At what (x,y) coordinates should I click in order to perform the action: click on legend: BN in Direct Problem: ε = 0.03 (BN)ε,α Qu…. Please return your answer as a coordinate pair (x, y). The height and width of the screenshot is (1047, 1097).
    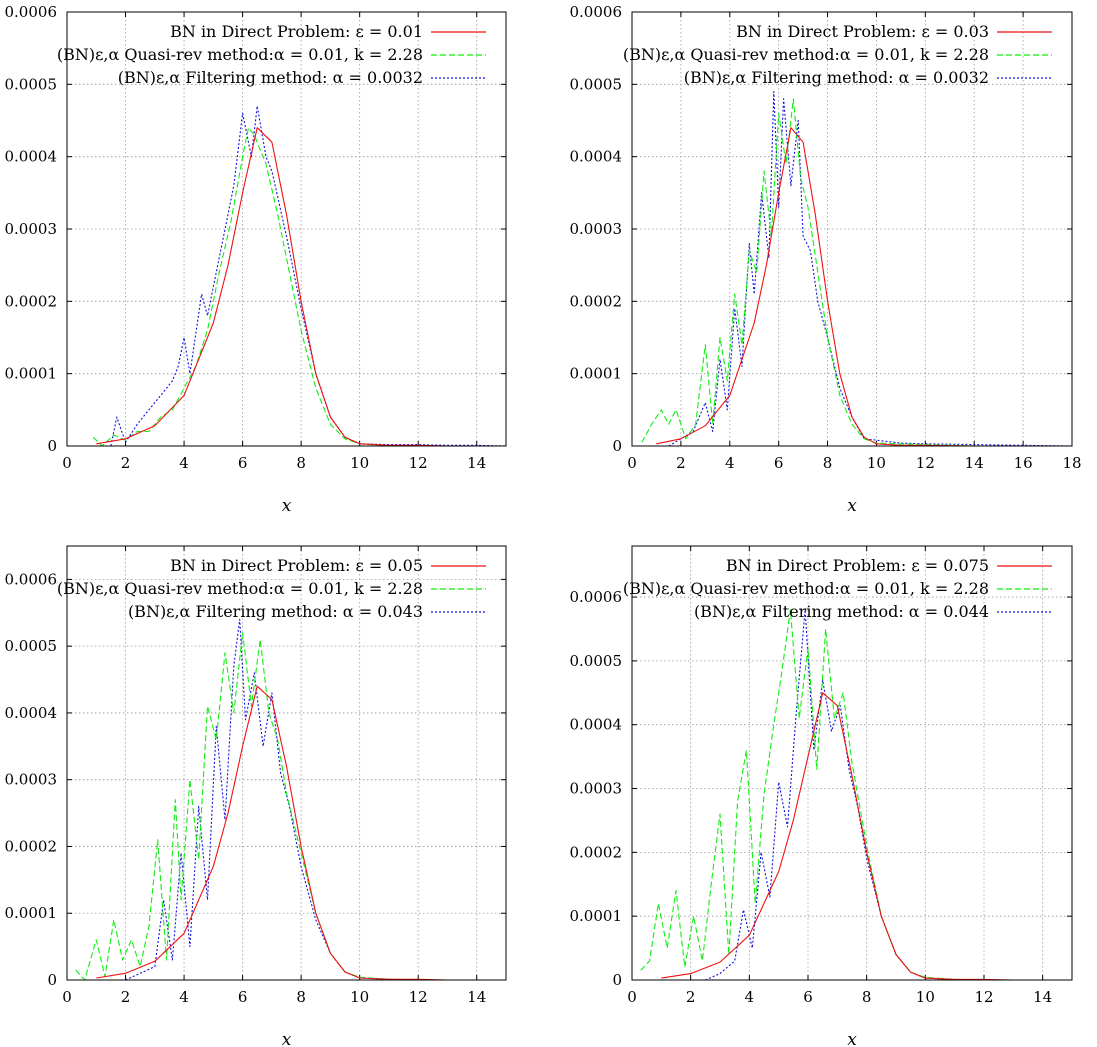
    Looking at the image, I should click on (837, 54).